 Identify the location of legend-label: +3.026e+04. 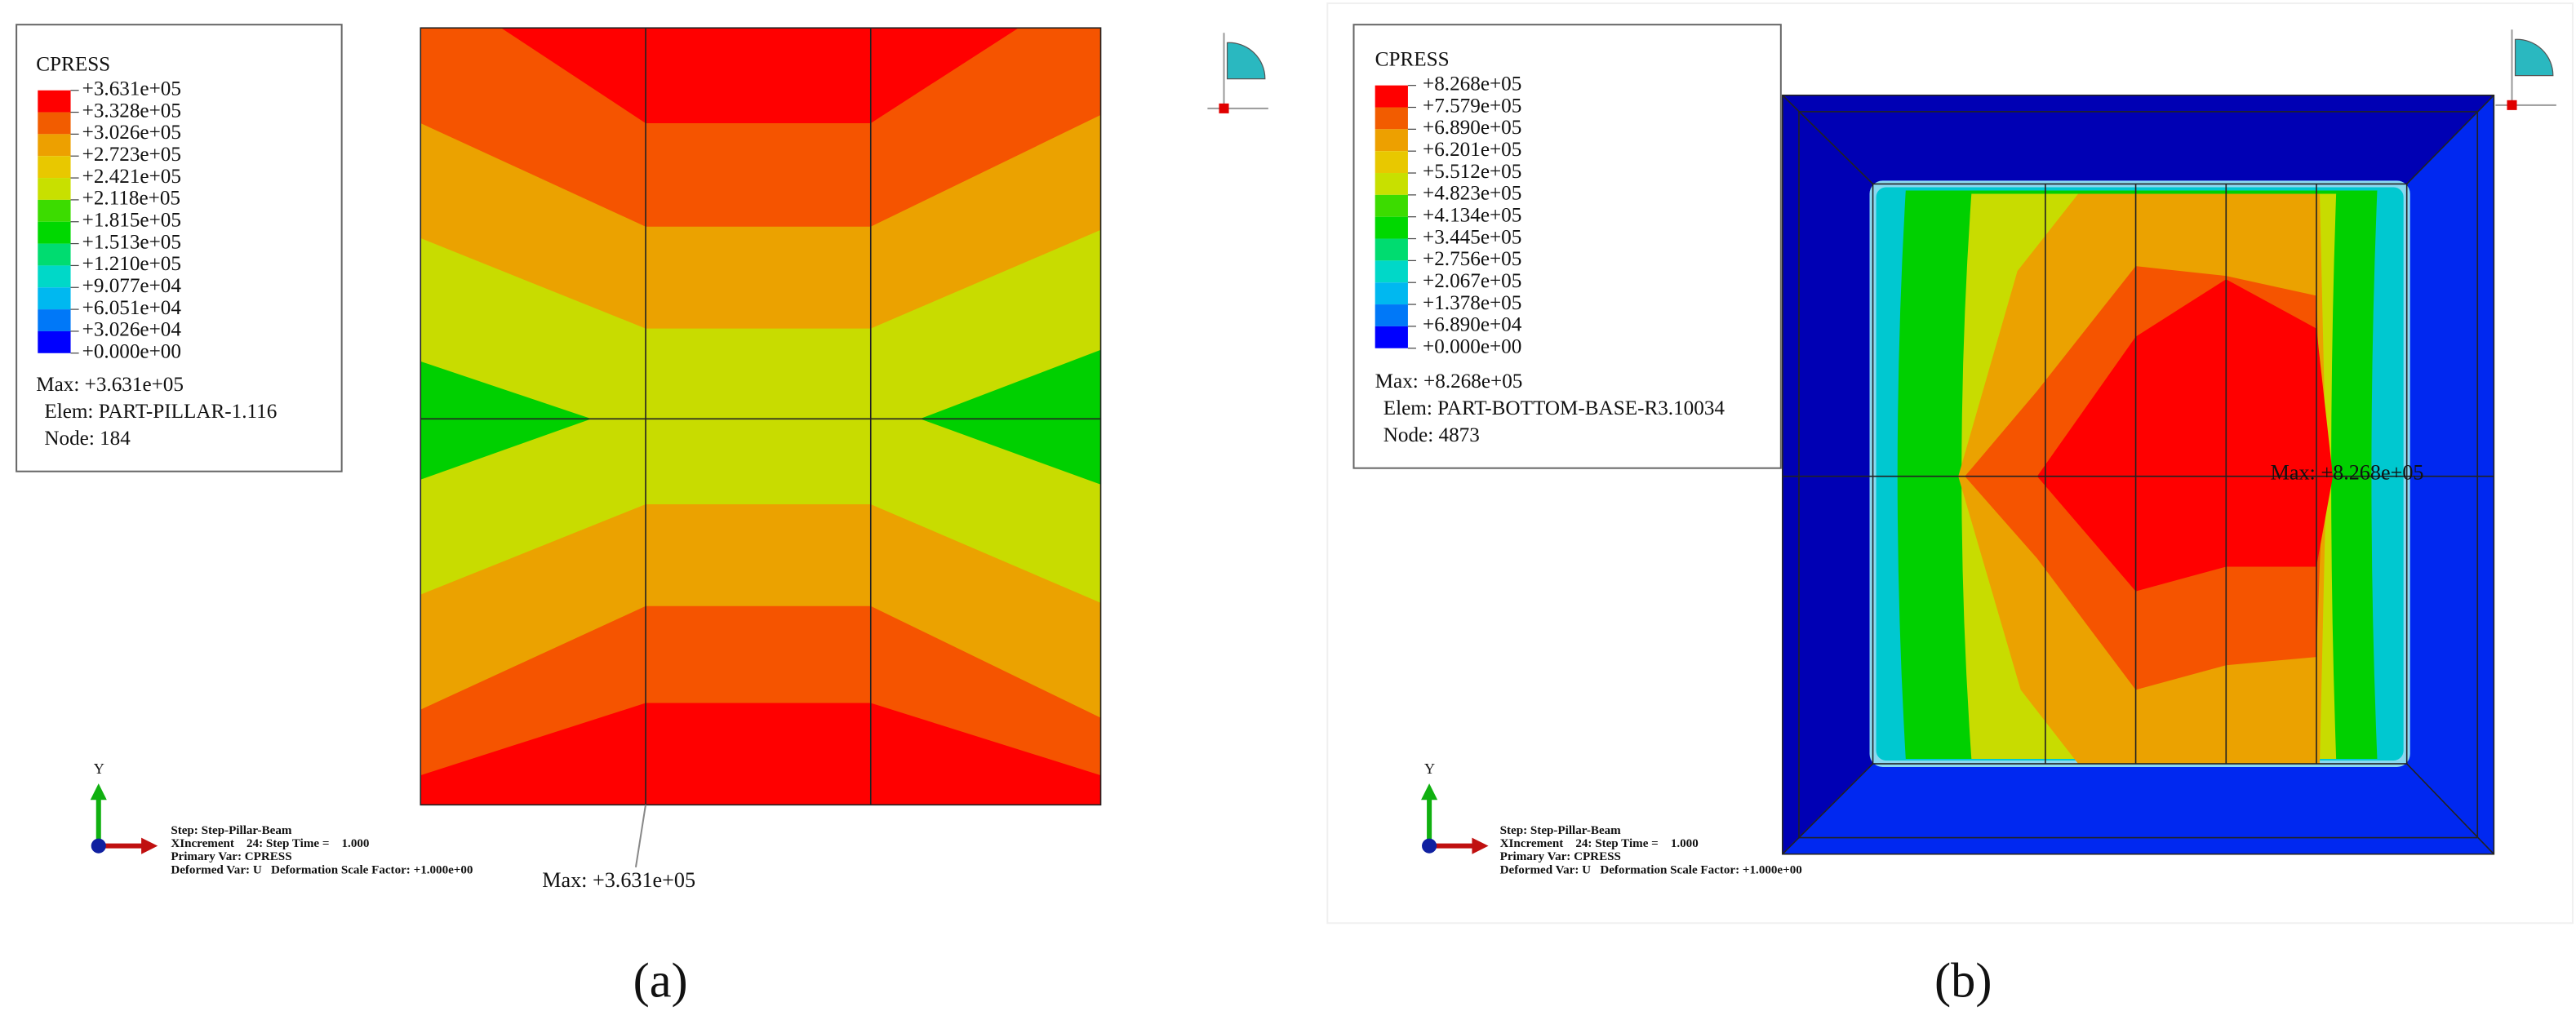
(132, 330).